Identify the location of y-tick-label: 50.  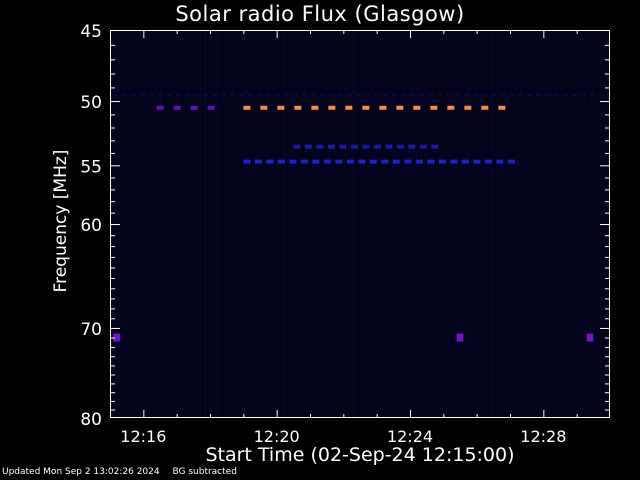
(91, 103).